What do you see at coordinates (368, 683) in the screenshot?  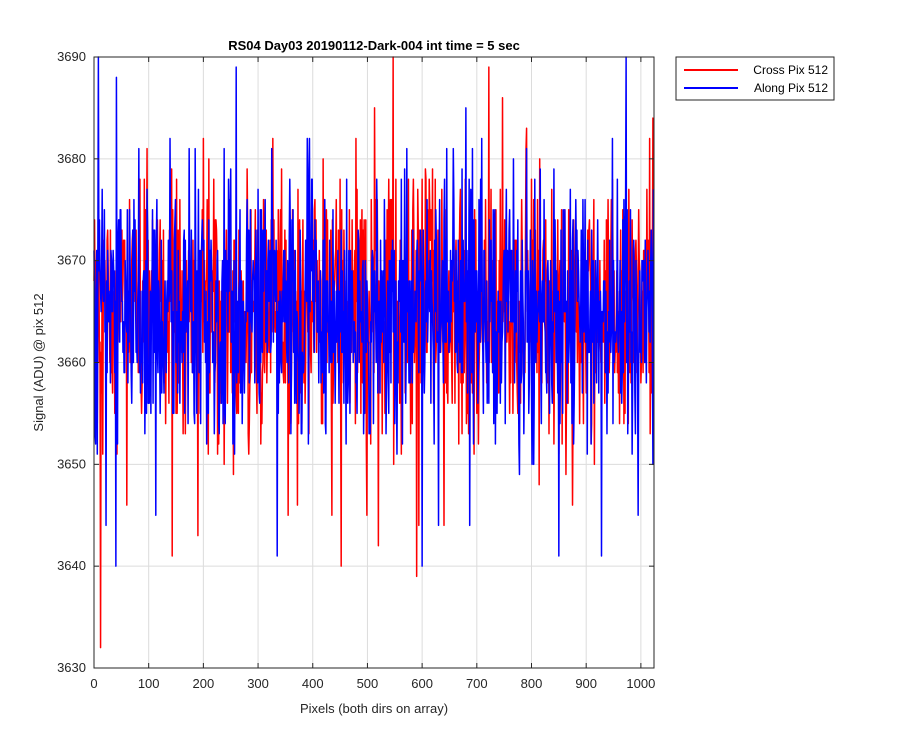 I see `x-tick-label: 500` at bounding box center [368, 683].